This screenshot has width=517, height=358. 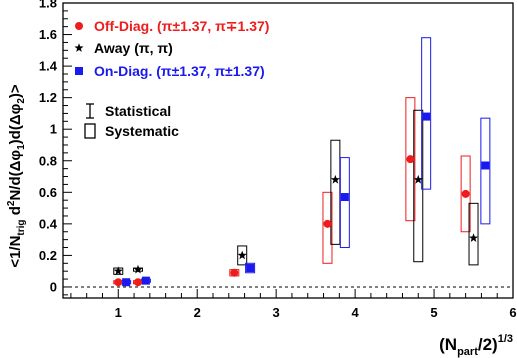 I want to click on error-legend-label-1: Systematic, so click(x=142, y=131).